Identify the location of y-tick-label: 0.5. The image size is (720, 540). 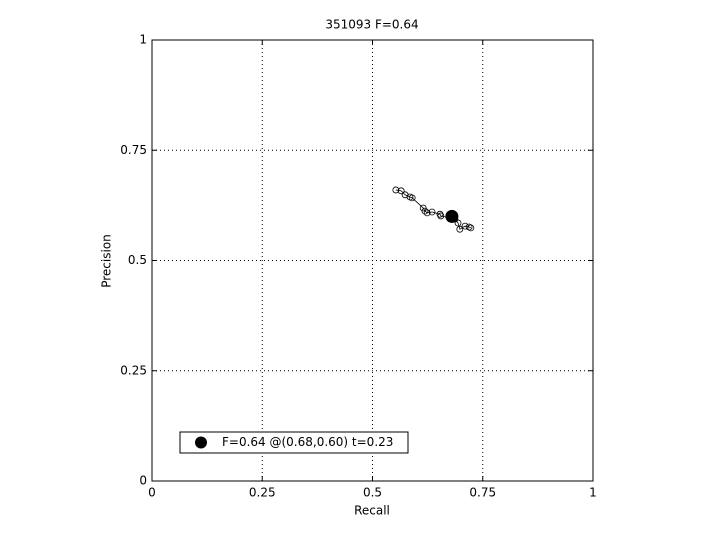
(137, 260).